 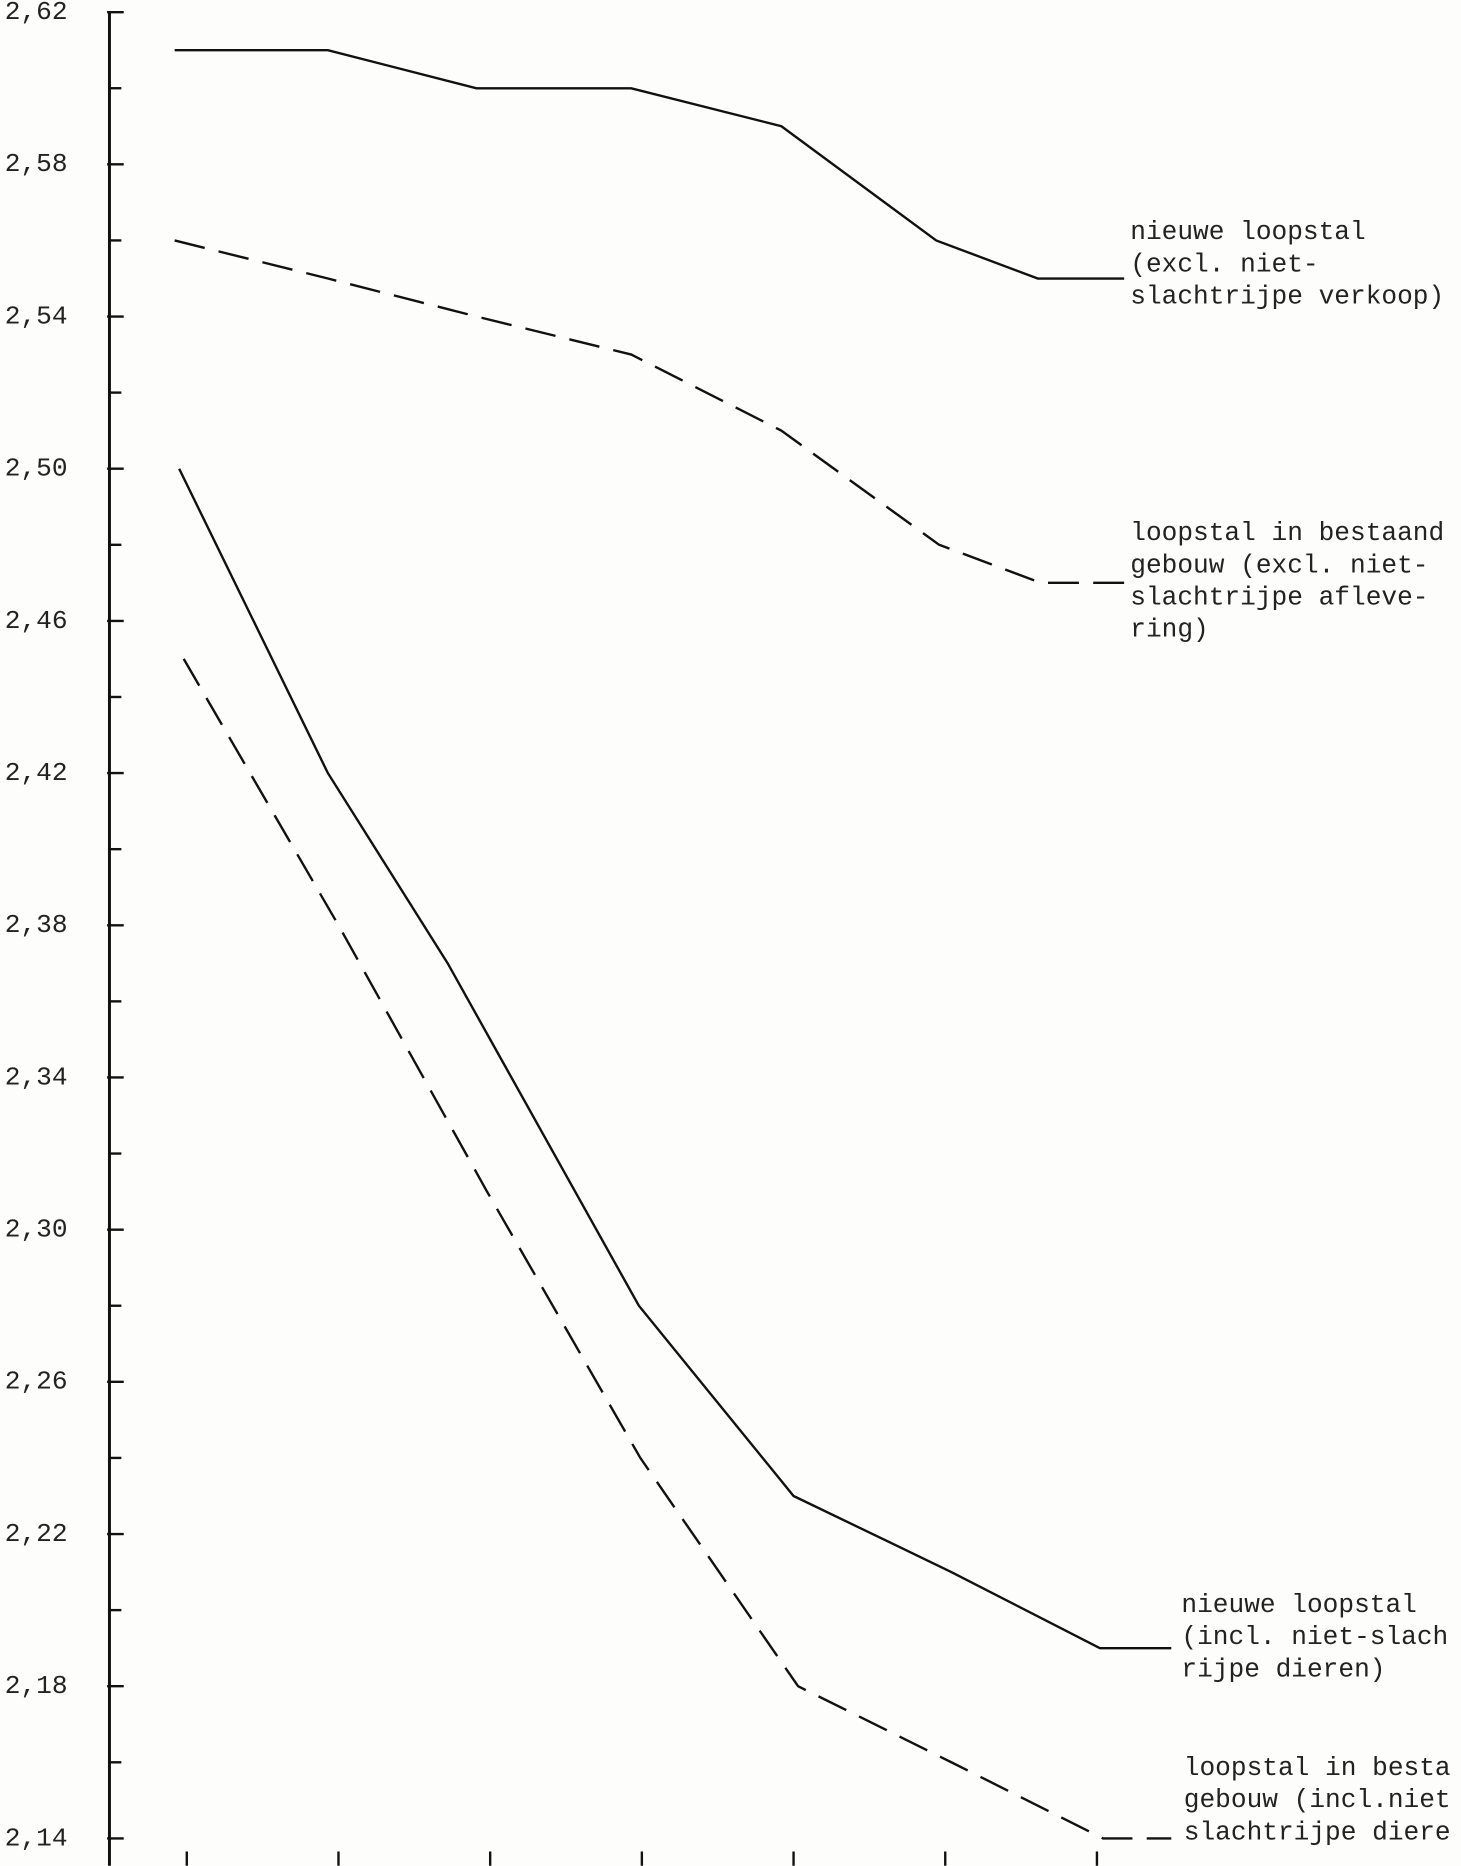 What do you see at coordinates (36, 164) in the screenshot?
I see `y-tick-label: 2,58` at bounding box center [36, 164].